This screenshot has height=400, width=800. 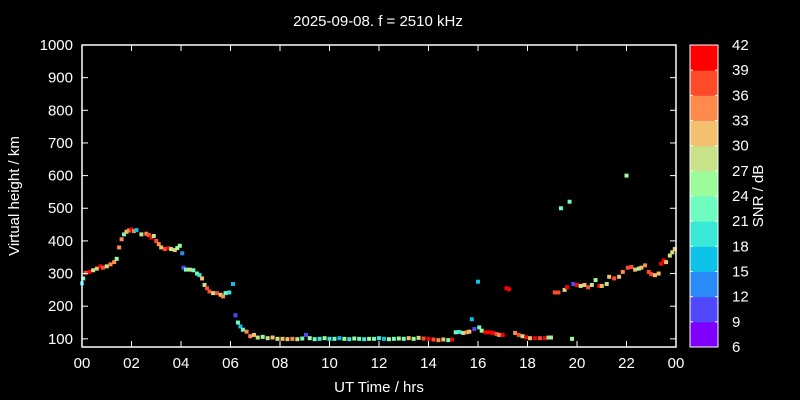 I want to click on colorbar-tick-label: 42, so click(x=740, y=45).